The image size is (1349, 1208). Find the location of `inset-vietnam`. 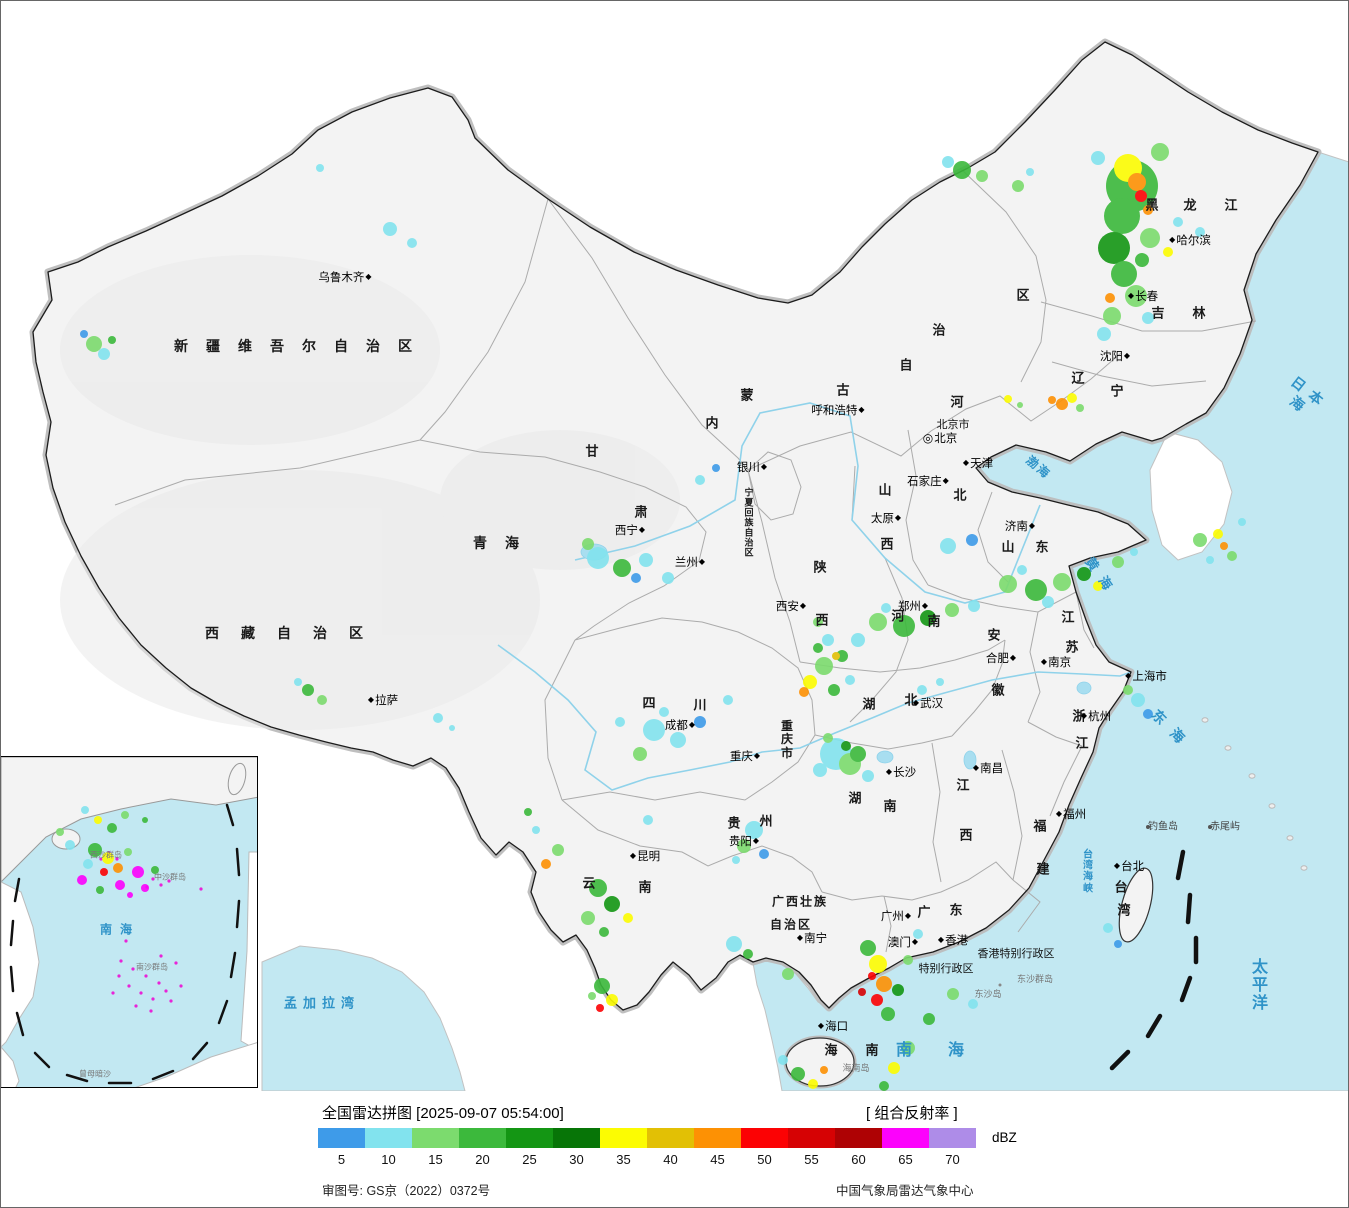

inset-vietnam is located at coordinates (20, 964).